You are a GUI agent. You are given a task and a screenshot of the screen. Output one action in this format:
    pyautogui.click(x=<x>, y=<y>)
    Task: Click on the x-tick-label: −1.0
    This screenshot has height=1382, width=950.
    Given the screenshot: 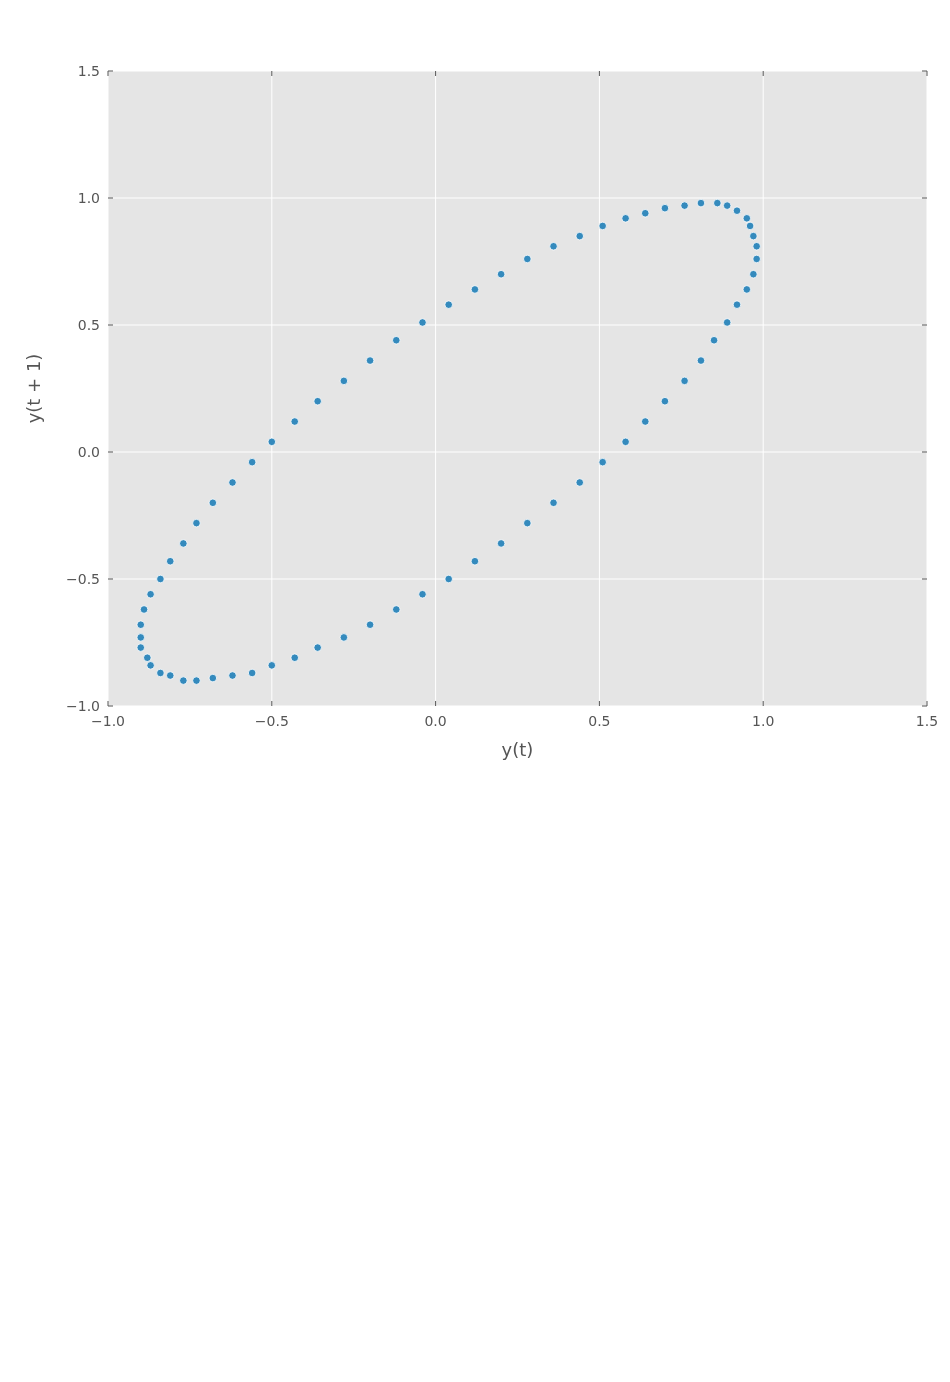 What is the action you would take?
    pyautogui.click(x=108, y=721)
    